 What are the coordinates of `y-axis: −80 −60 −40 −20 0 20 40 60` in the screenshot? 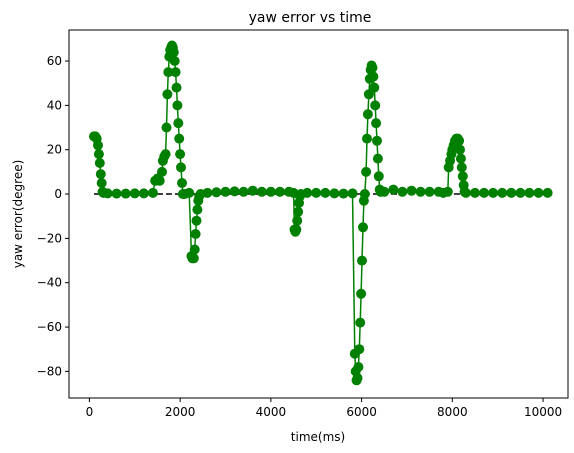 It's located at (53, 216).